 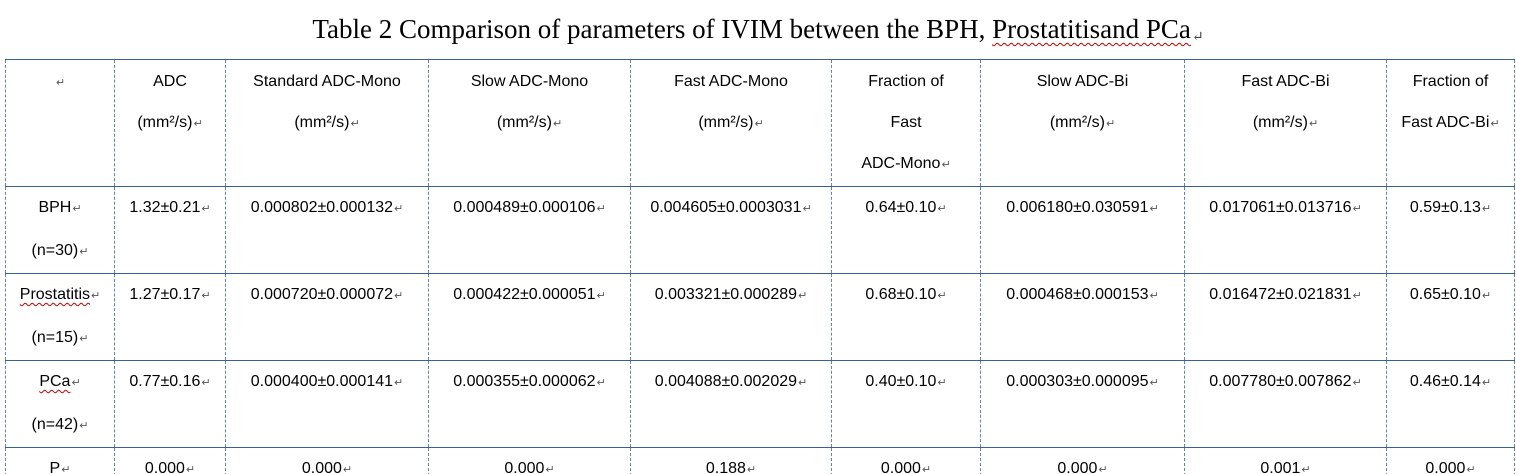 What do you see at coordinates (170, 296) in the screenshot?
I see `cell-line: 1.27±0.17↵` at bounding box center [170, 296].